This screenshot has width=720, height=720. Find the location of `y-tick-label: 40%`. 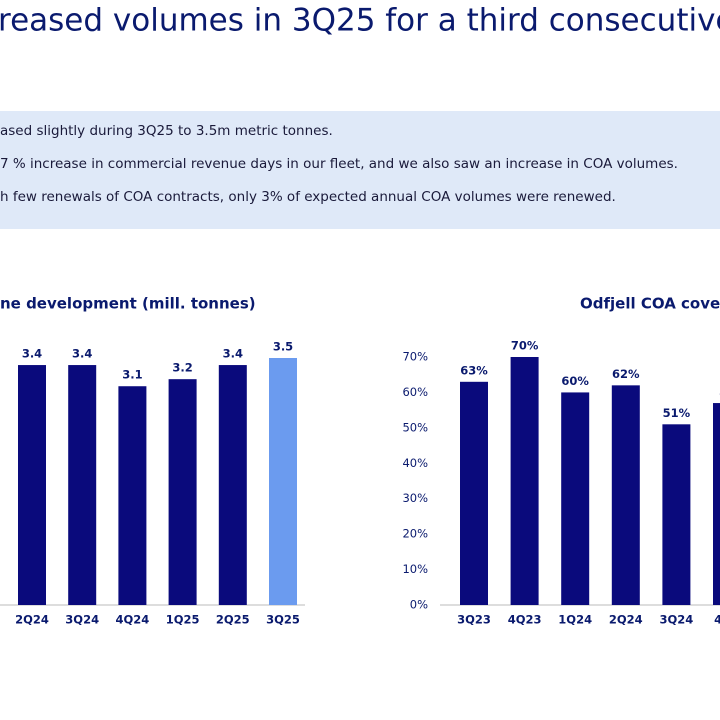

y-tick-label: 40% is located at coordinates (415, 463).